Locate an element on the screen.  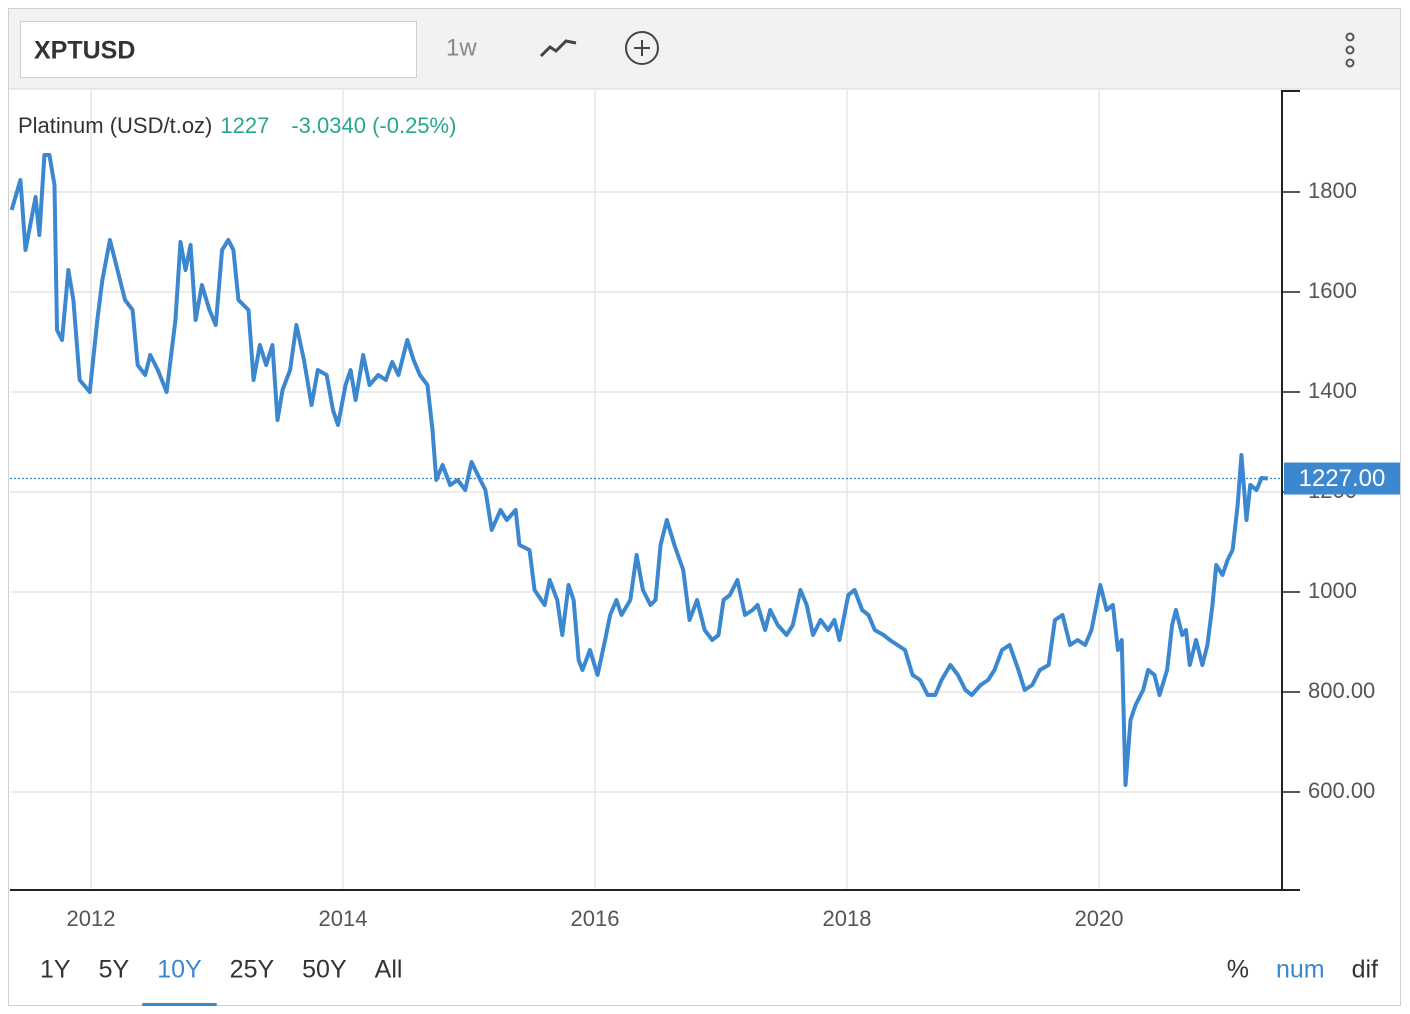
menu-icon is located at coordinates (1350, 50).